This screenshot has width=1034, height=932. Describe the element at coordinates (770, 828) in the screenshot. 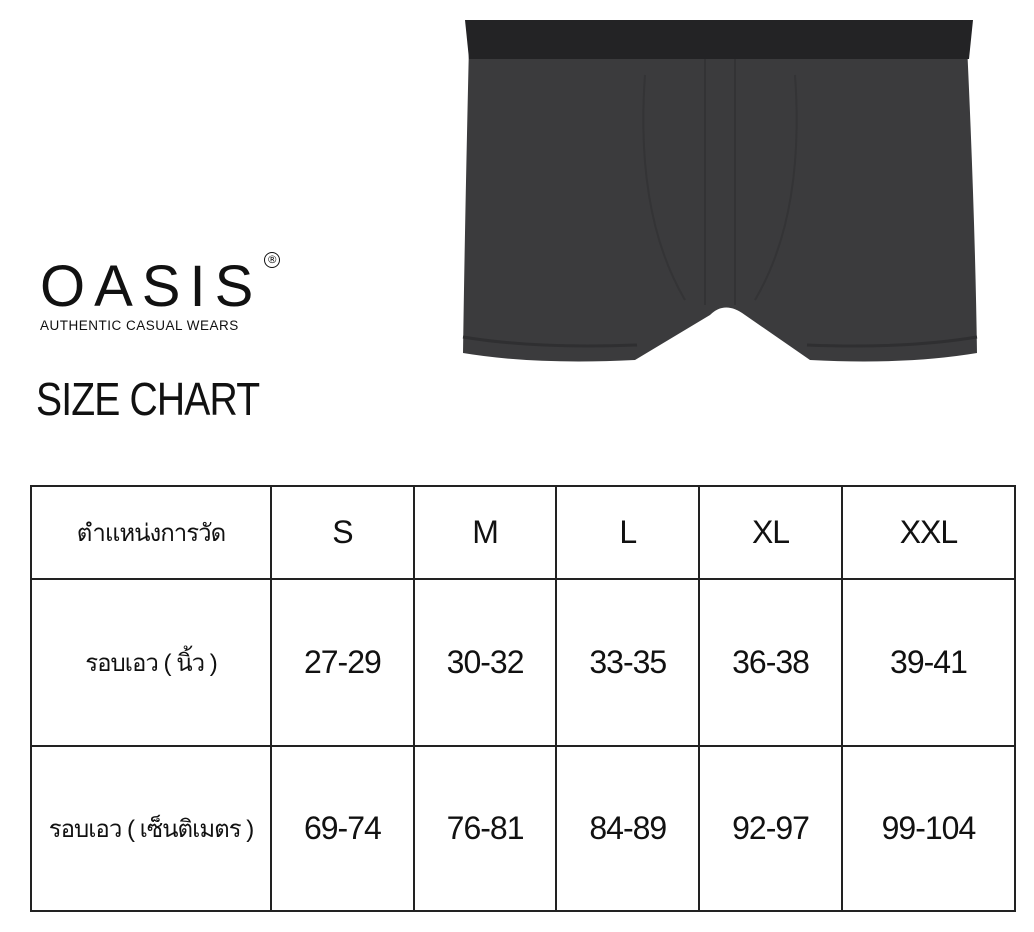

I see `table-cell: 92-97` at that location.